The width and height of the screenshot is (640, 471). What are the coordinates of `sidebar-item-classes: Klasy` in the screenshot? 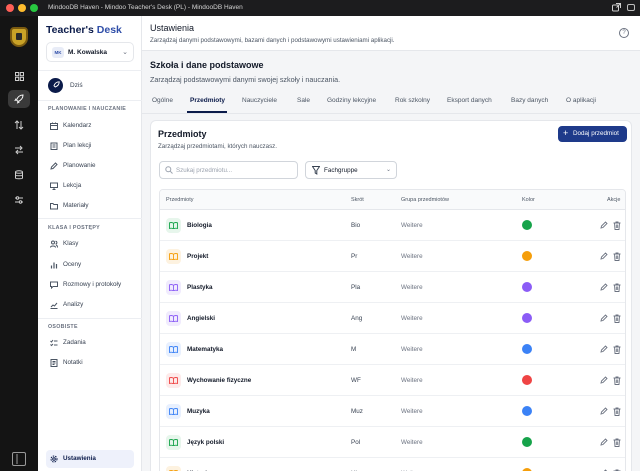 It's located at (90, 244).